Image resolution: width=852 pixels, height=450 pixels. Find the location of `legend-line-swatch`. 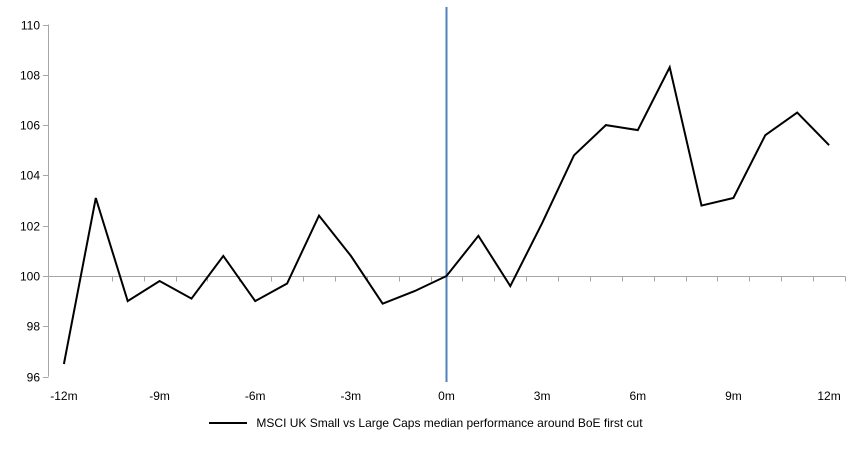

legend-line-swatch is located at coordinates (228, 423).